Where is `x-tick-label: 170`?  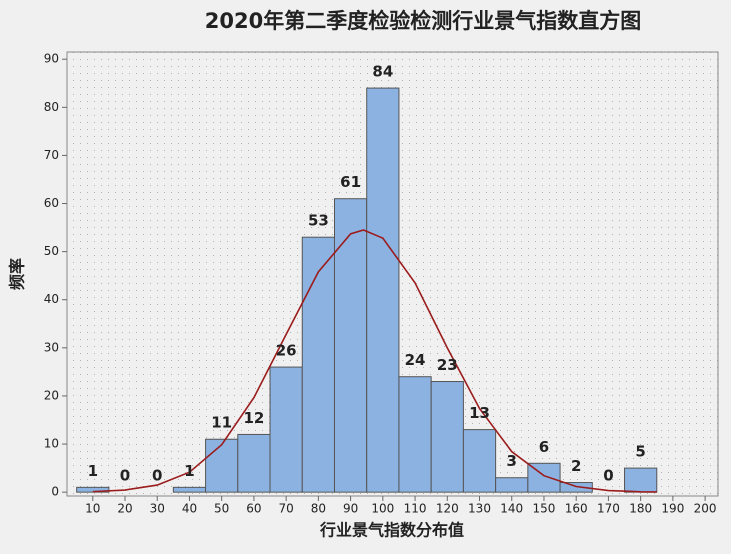 x-tick-label: 170 is located at coordinates (608, 509).